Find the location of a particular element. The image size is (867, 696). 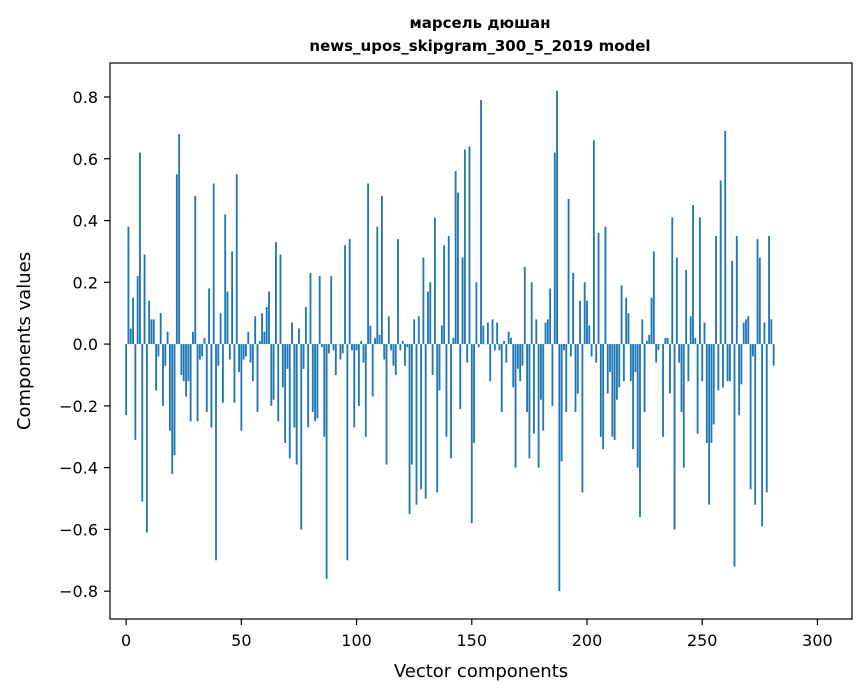

x-tick-label: 250 is located at coordinates (702, 640).